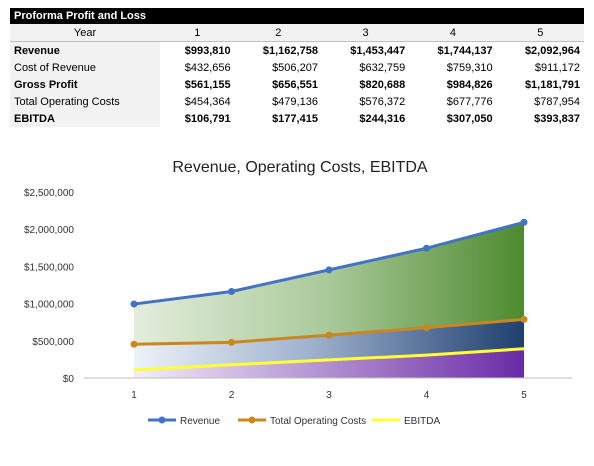 This screenshot has width=594, height=466. What do you see at coordinates (524, 395) in the screenshot?
I see `x-tick-label: 5` at bounding box center [524, 395].